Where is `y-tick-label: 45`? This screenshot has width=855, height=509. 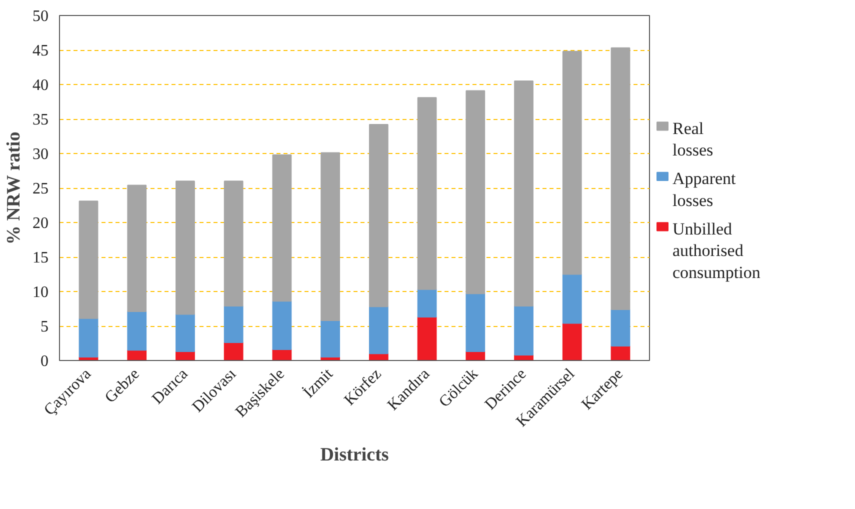
y-tick-label: 45 is located at coordinates (40, 51).